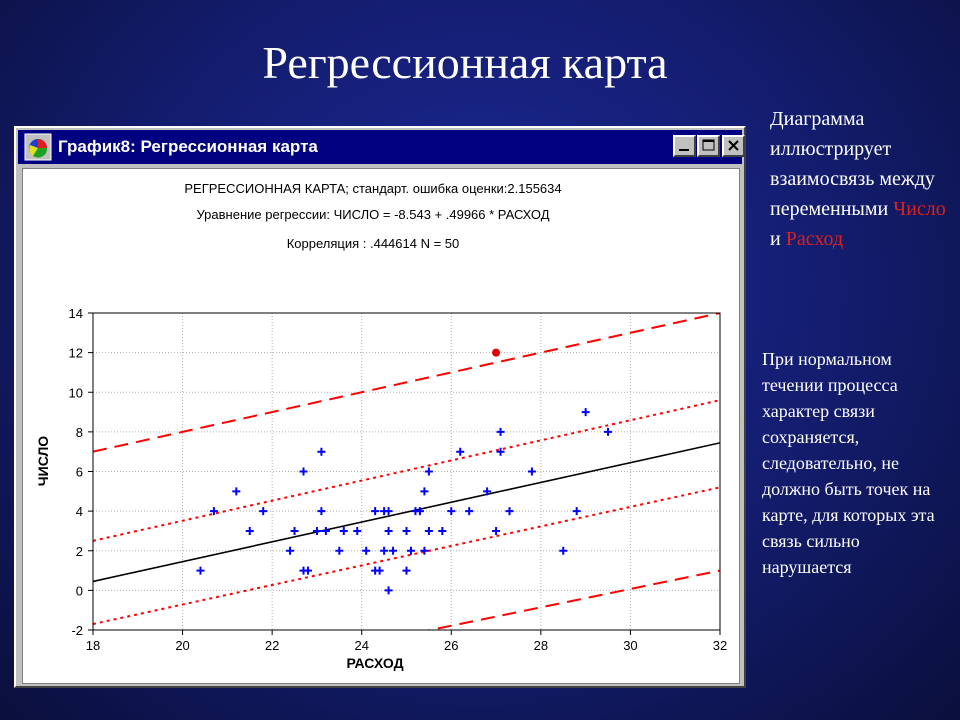 This screenshot has width=960, height=720. What do you see at coordinates (572, 599) in the screenshot?
I see `prediction-band-lower` at bounding box center [572, 599].